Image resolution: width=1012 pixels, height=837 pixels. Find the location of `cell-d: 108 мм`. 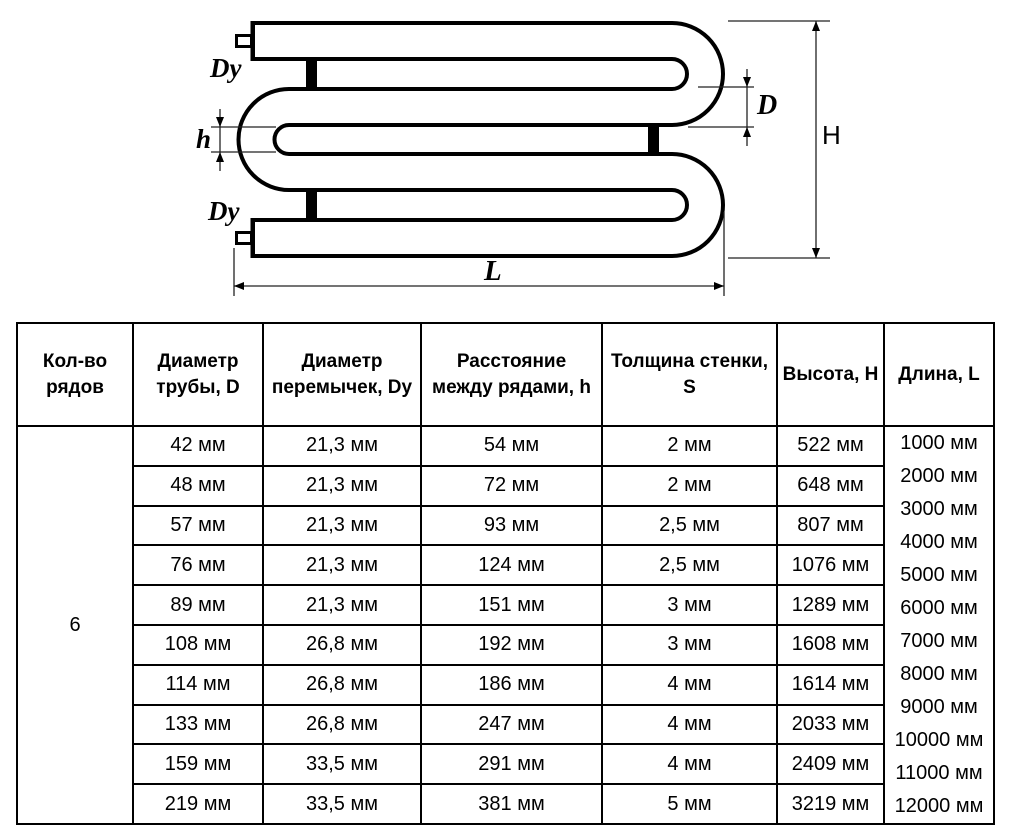

cell-d: 108 мм is located at coordinates (198, 644).